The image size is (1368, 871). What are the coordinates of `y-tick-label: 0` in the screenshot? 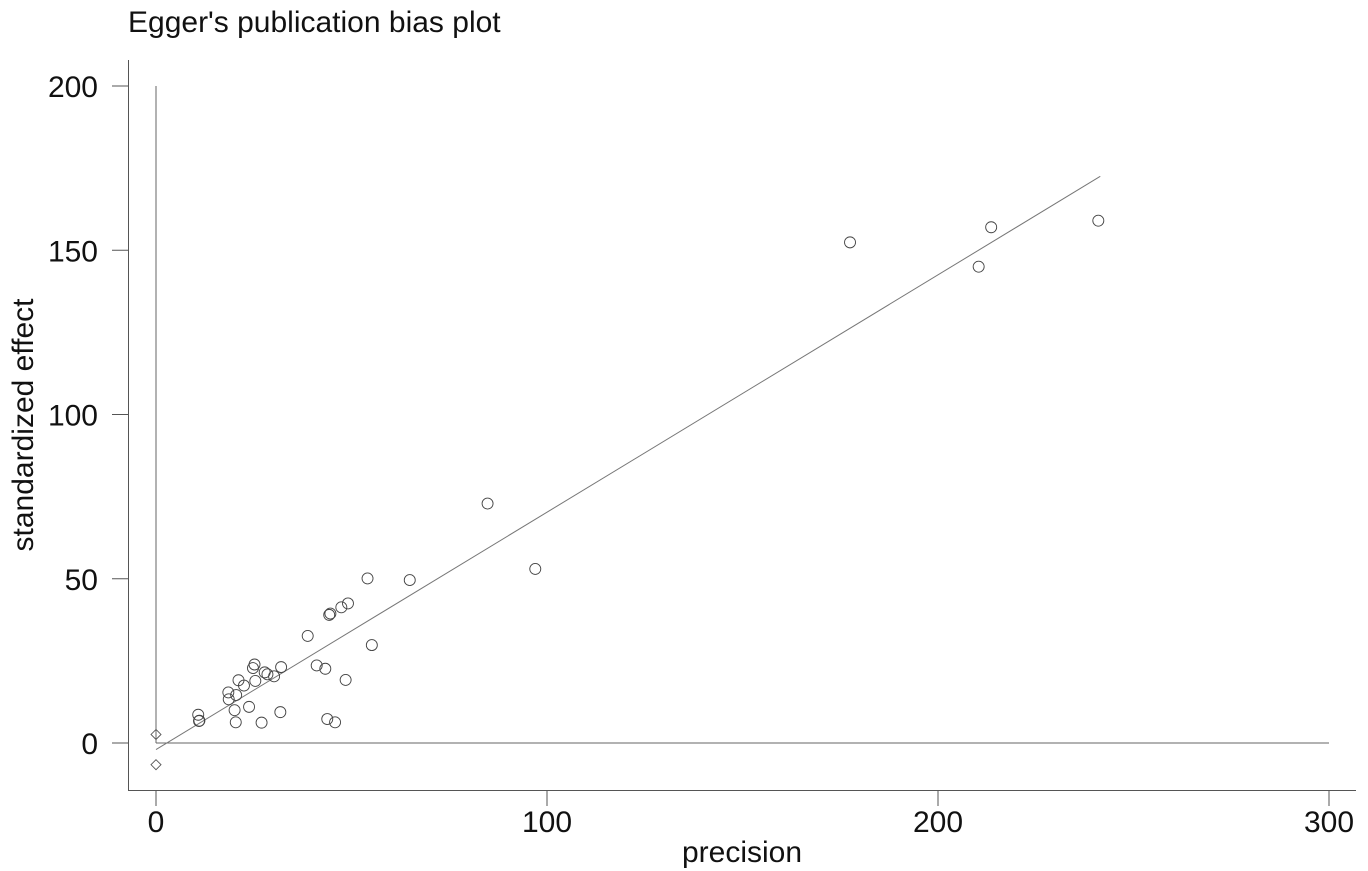 It's located at (89, 744).